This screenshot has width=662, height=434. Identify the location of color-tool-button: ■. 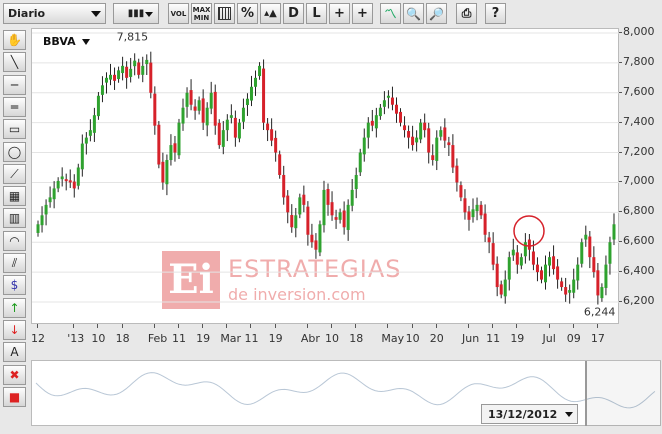
(14, 396).